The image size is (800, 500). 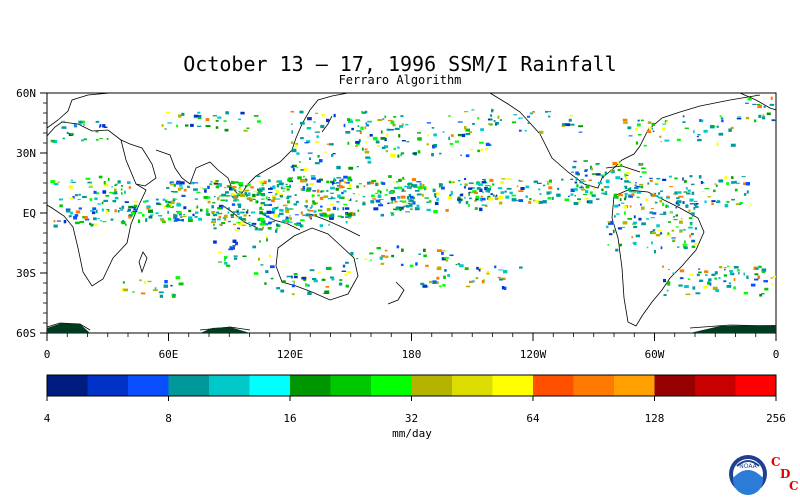 I want to click on lat-label: 30S, so click(x=26, y=273).